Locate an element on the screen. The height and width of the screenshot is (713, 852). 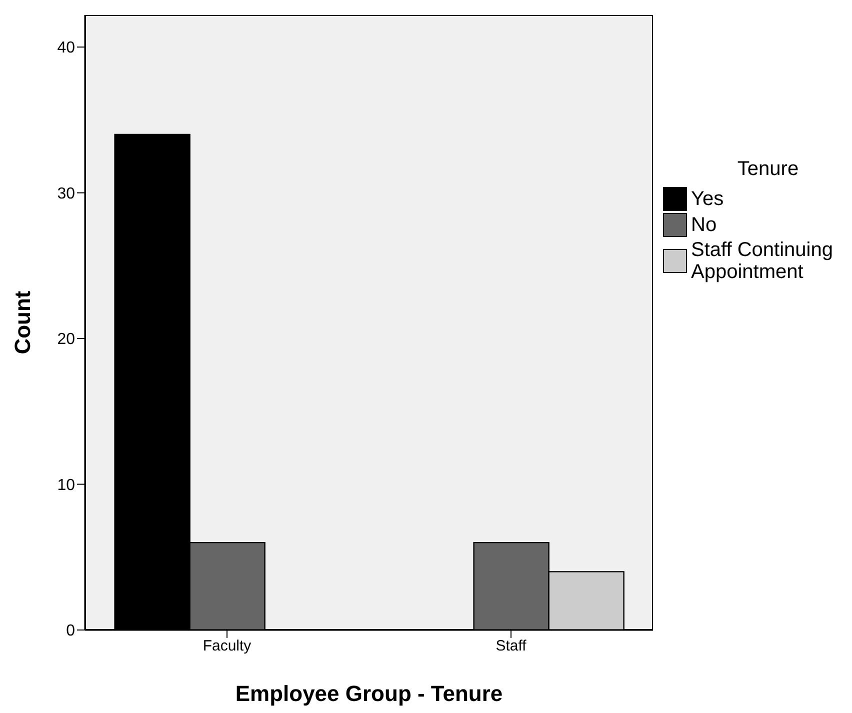
y-tick-label: 10 is located at coordinates (66, 485).